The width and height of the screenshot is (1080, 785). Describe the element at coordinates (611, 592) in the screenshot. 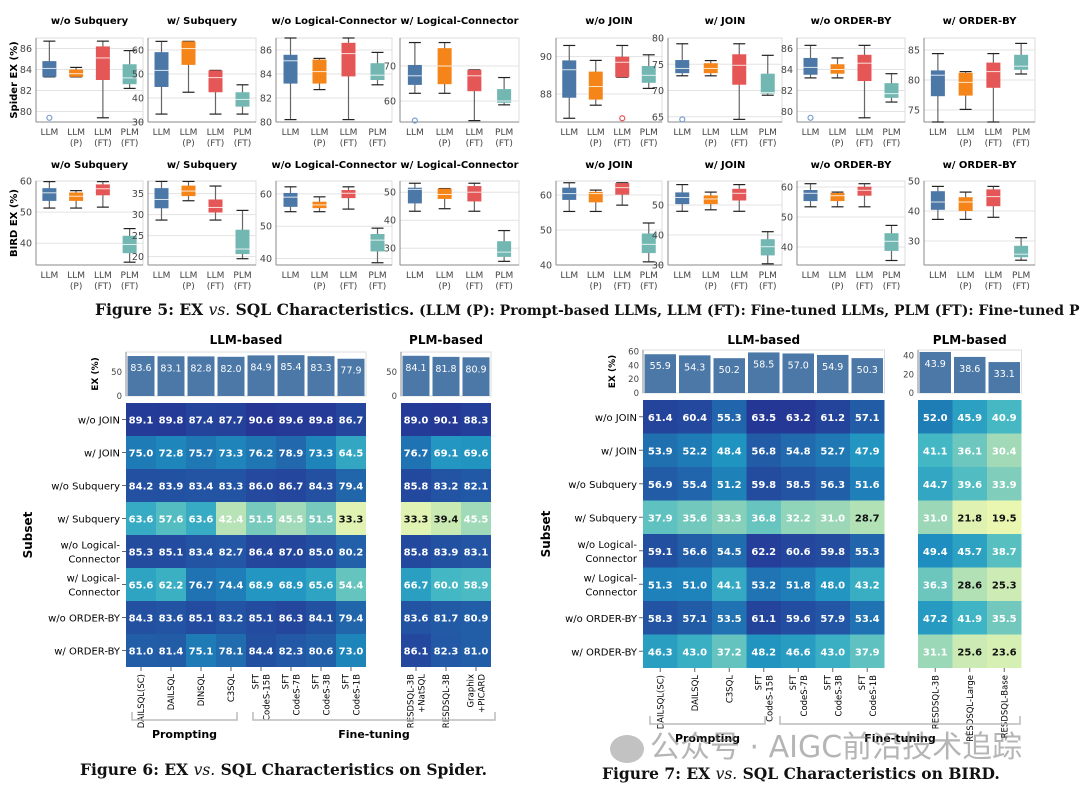

I see `row-label: Connector` at that location.